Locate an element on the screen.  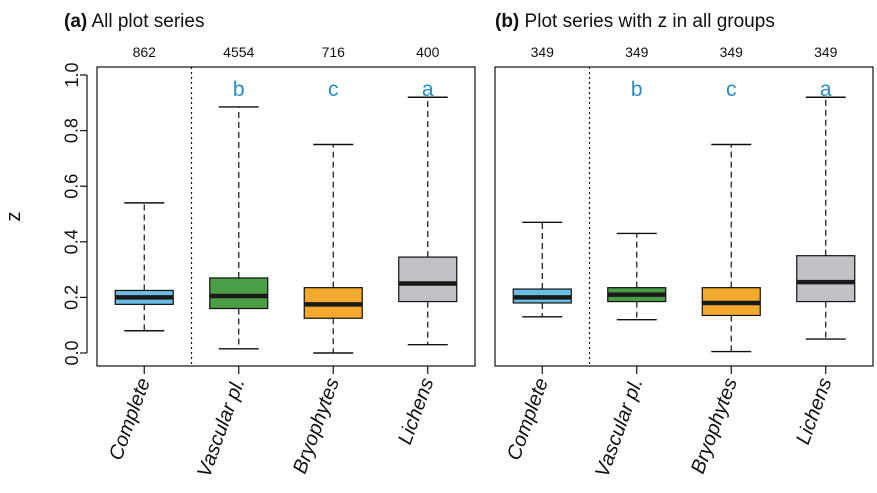
panel-tag: (a) is located at coordinates (75, 21).